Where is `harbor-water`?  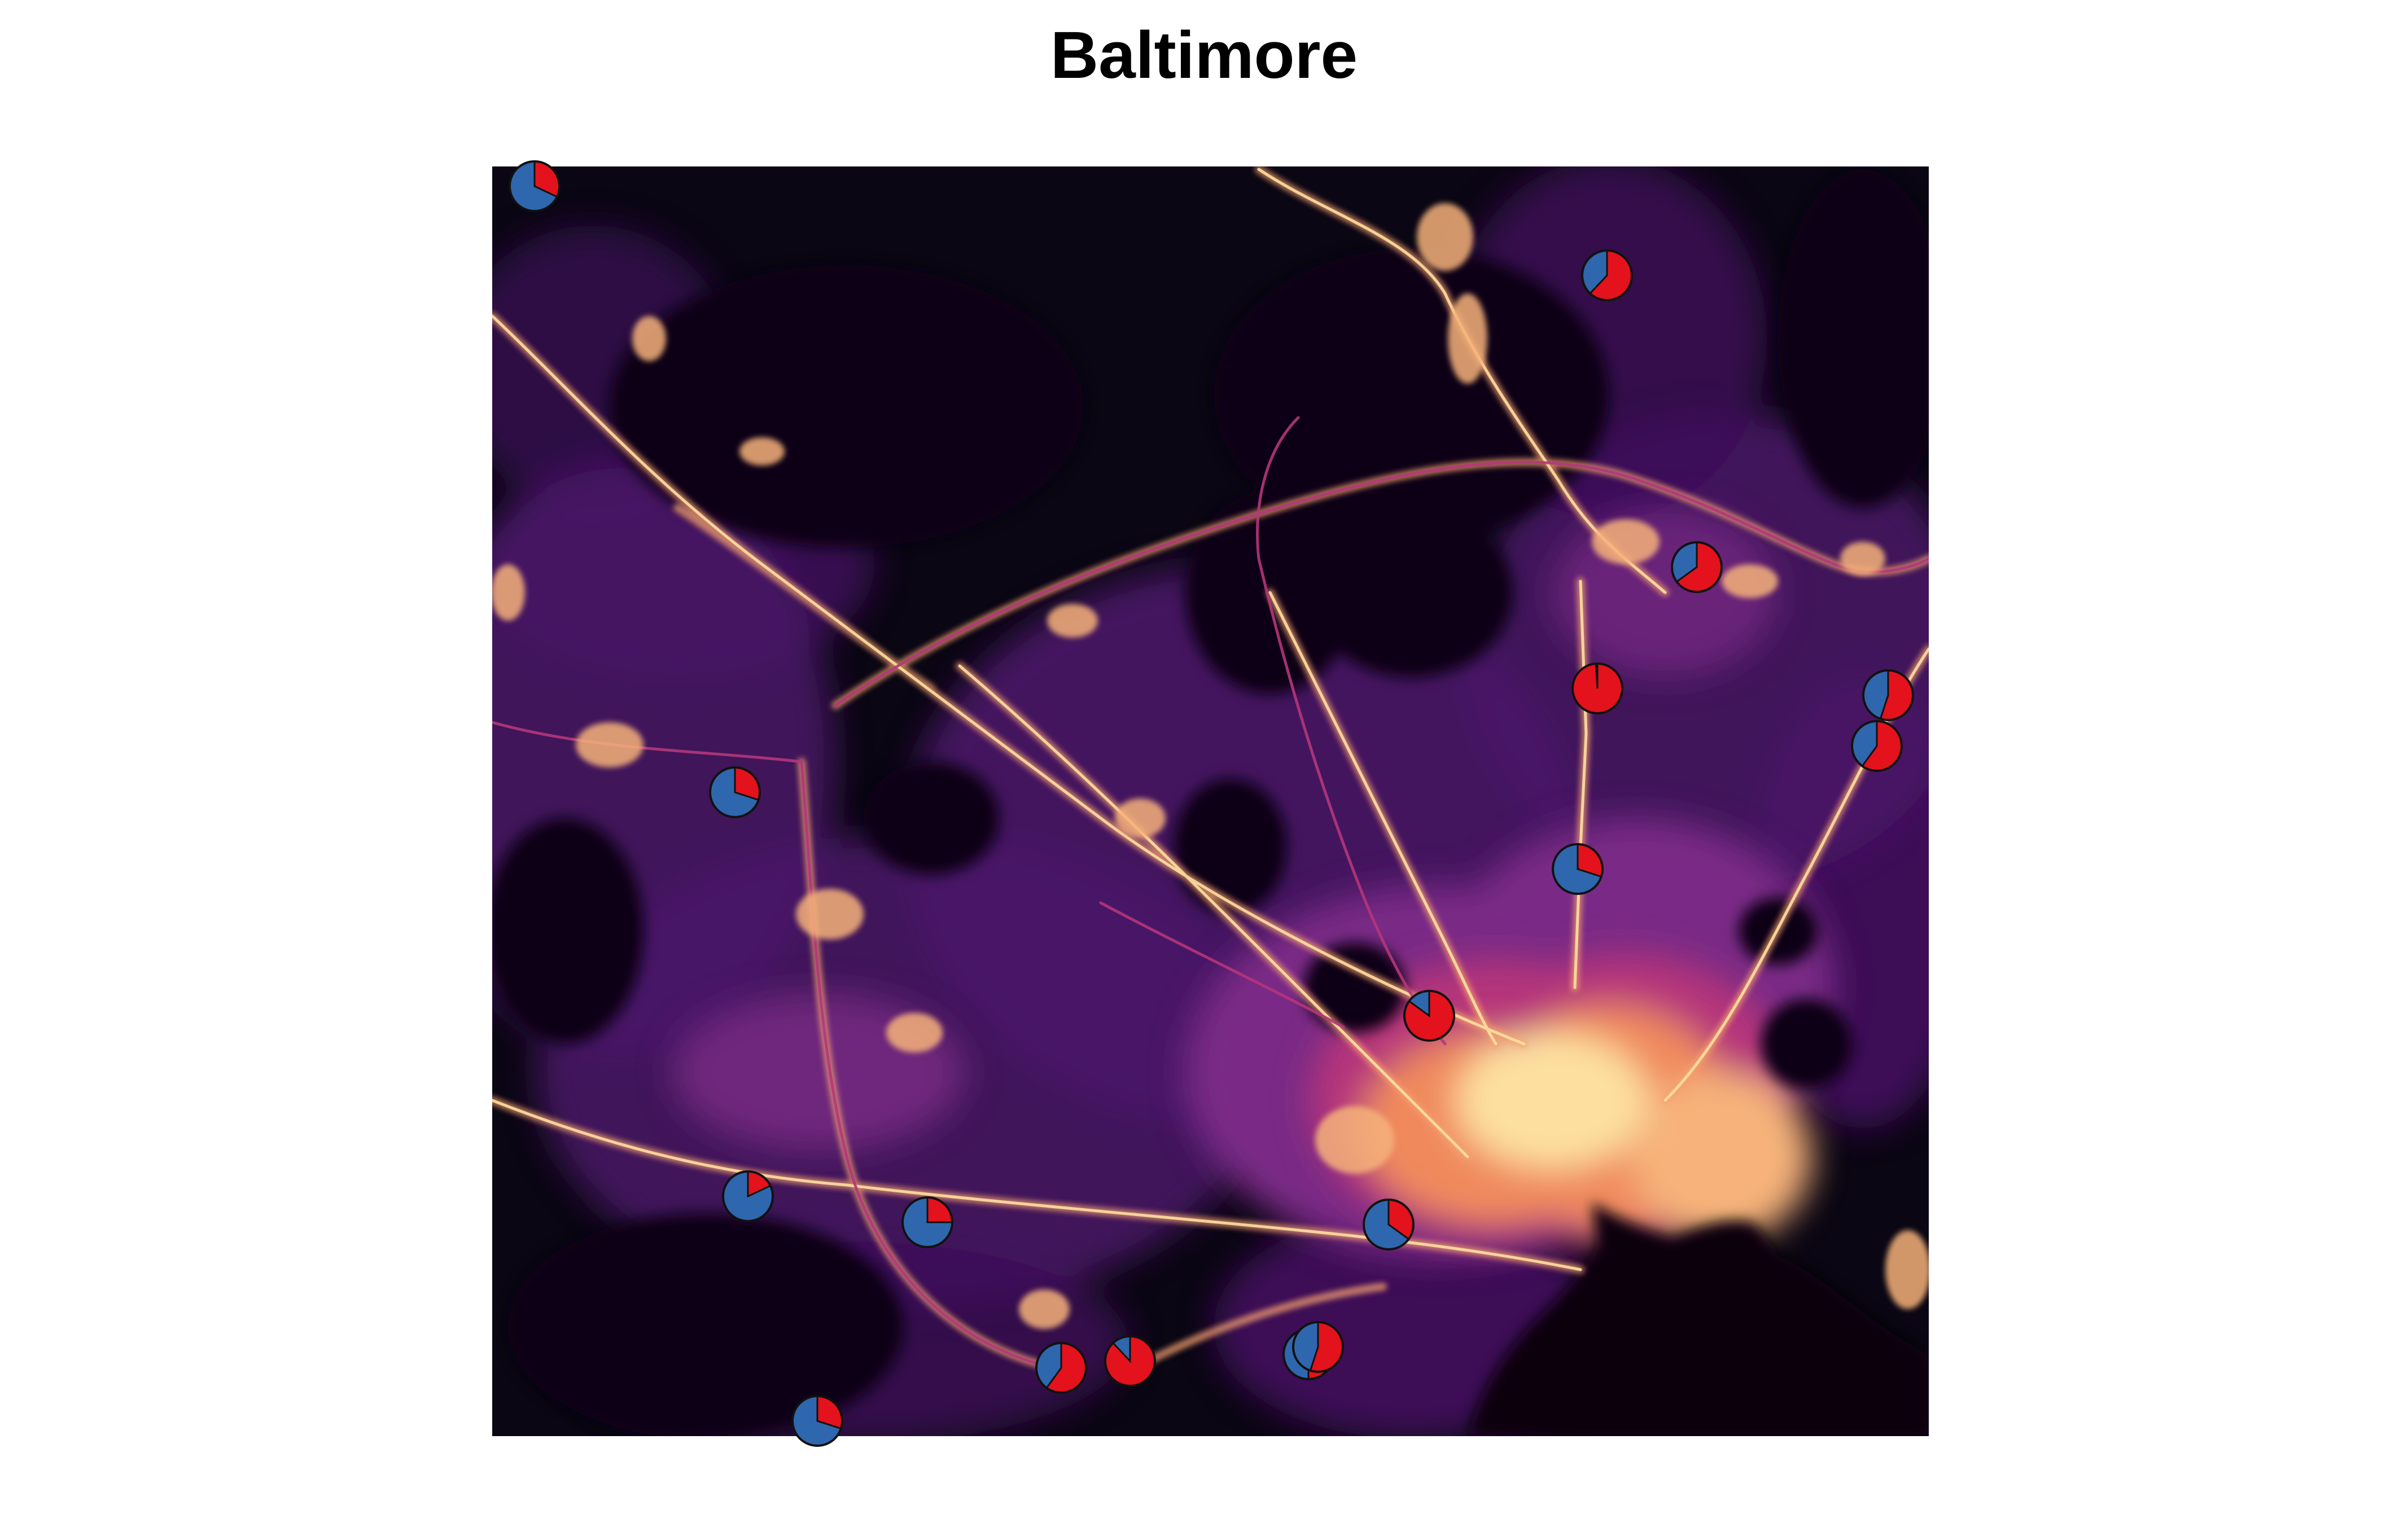 harbor-water is located at coordinates (1699, 1319).